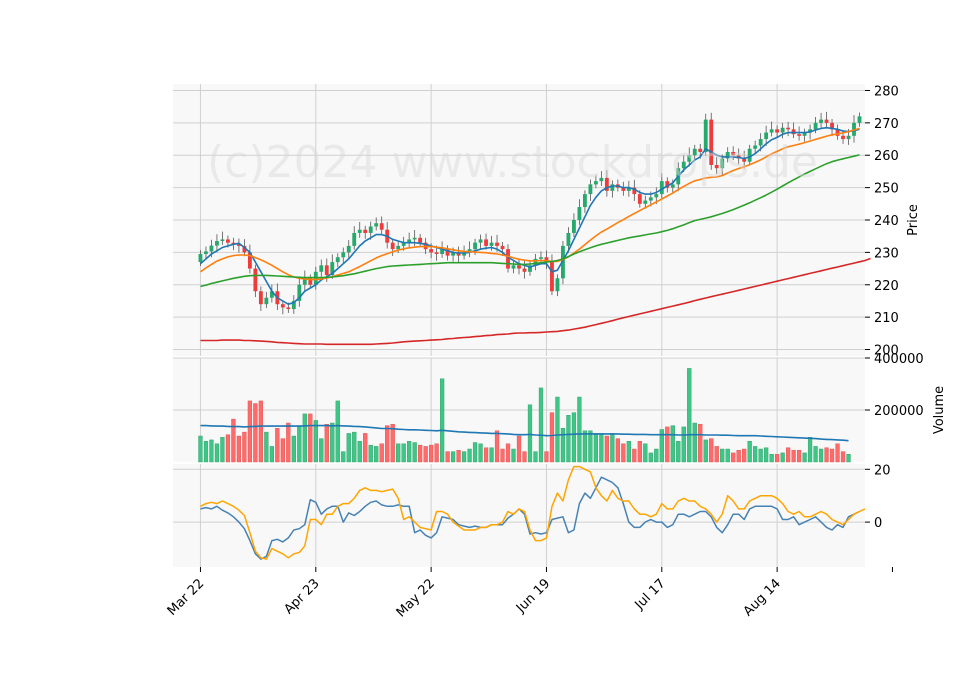  I want to click on volume-panel: 200000 400000 Volume, so click(560, 407).